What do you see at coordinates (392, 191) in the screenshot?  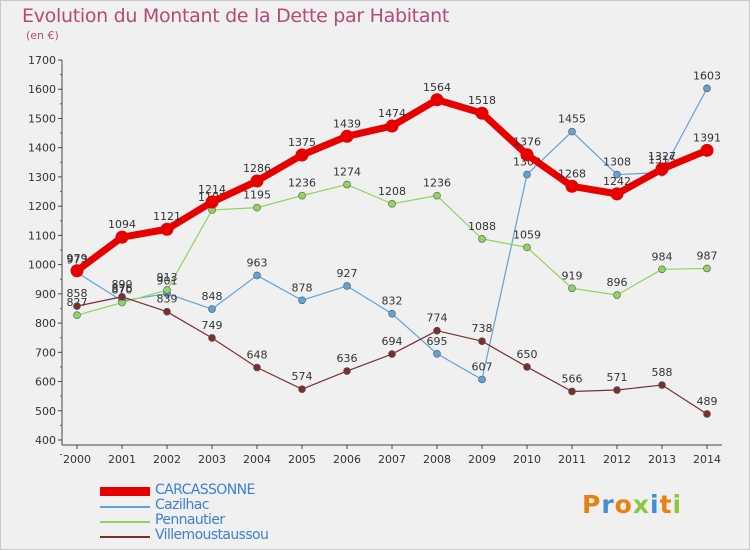 I see `data-label: 1208` at bounding box center [392, 191].